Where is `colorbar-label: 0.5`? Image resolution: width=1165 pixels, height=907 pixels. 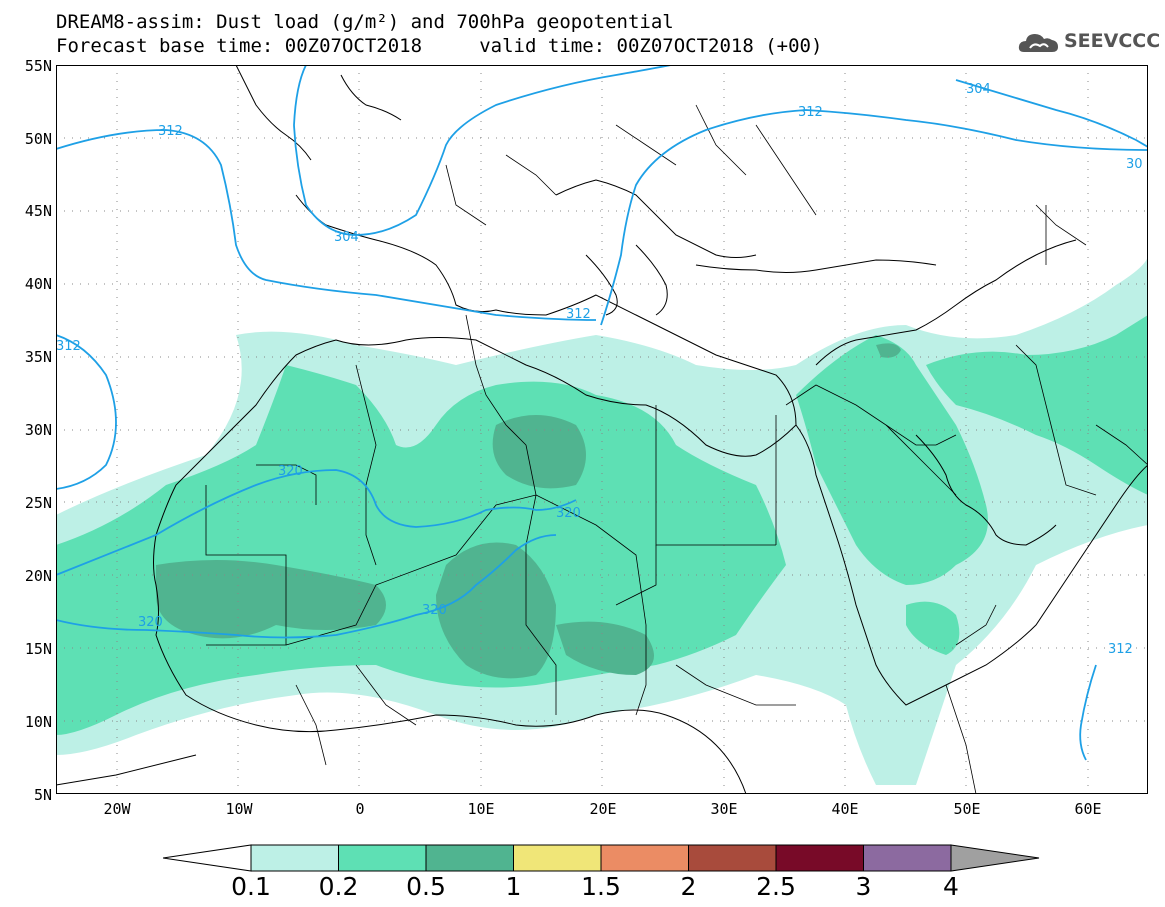
colorbar-label: 0.5 is located at coordinates (426, 886).